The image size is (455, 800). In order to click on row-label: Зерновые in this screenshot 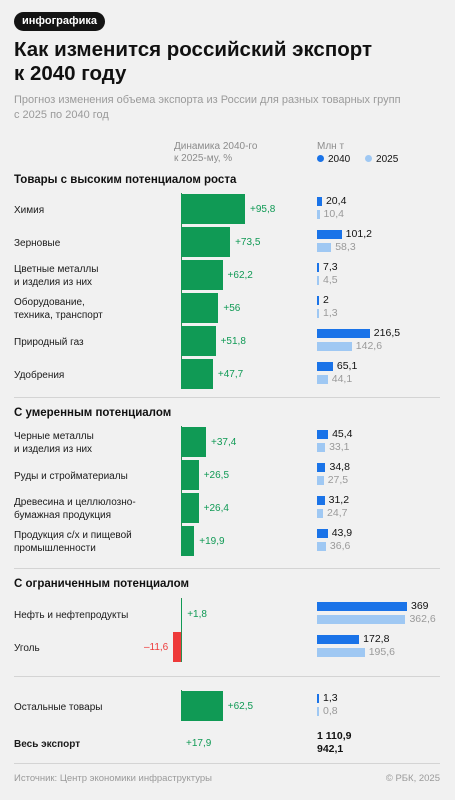, I will do `click(94, 243)`.